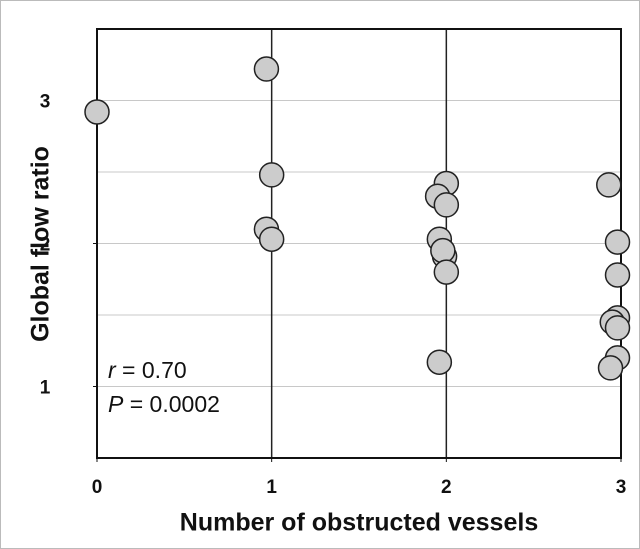 The image size is (640, 549). What do you see at coordinates (45, 245) in the screenshot?
I see `y-tick-label: 2` at bounding box center [45, 245].